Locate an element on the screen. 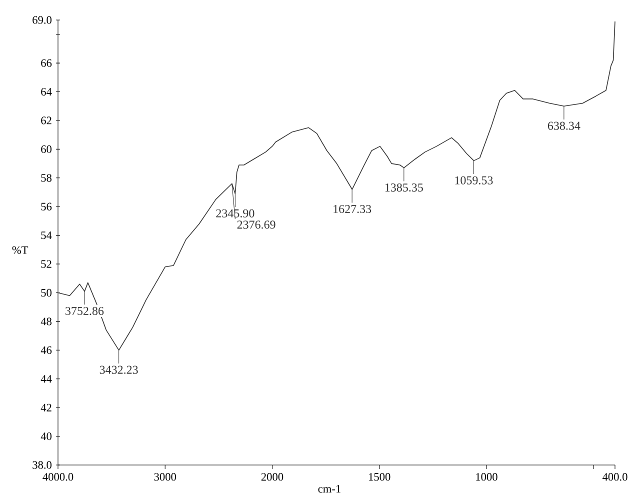 The image size is (629, 501). y-tick-label: 46 is located at coordinates (46, 350).